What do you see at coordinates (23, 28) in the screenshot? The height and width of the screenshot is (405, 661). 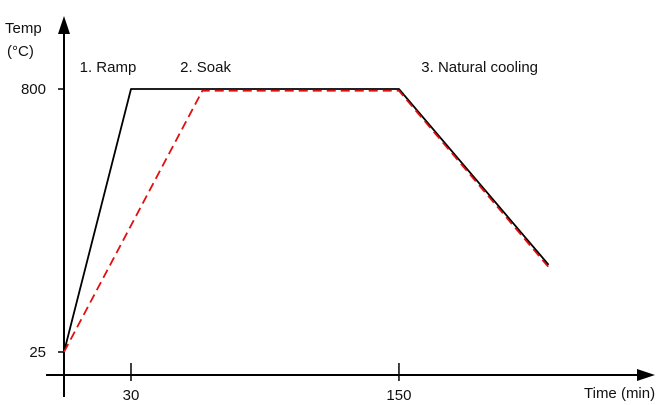 I see `y-axis-title-line1: Temp` at bounding box center [23, 28].